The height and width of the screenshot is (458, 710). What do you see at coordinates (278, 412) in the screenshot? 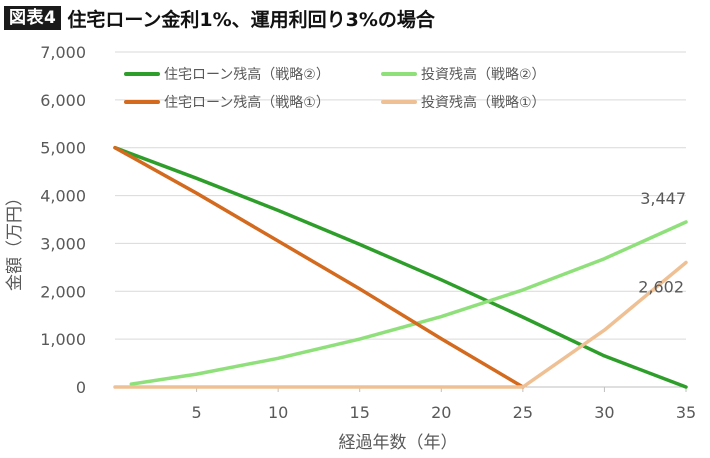
I see `x-tick-label: 10` at bounding box center [278, 412].